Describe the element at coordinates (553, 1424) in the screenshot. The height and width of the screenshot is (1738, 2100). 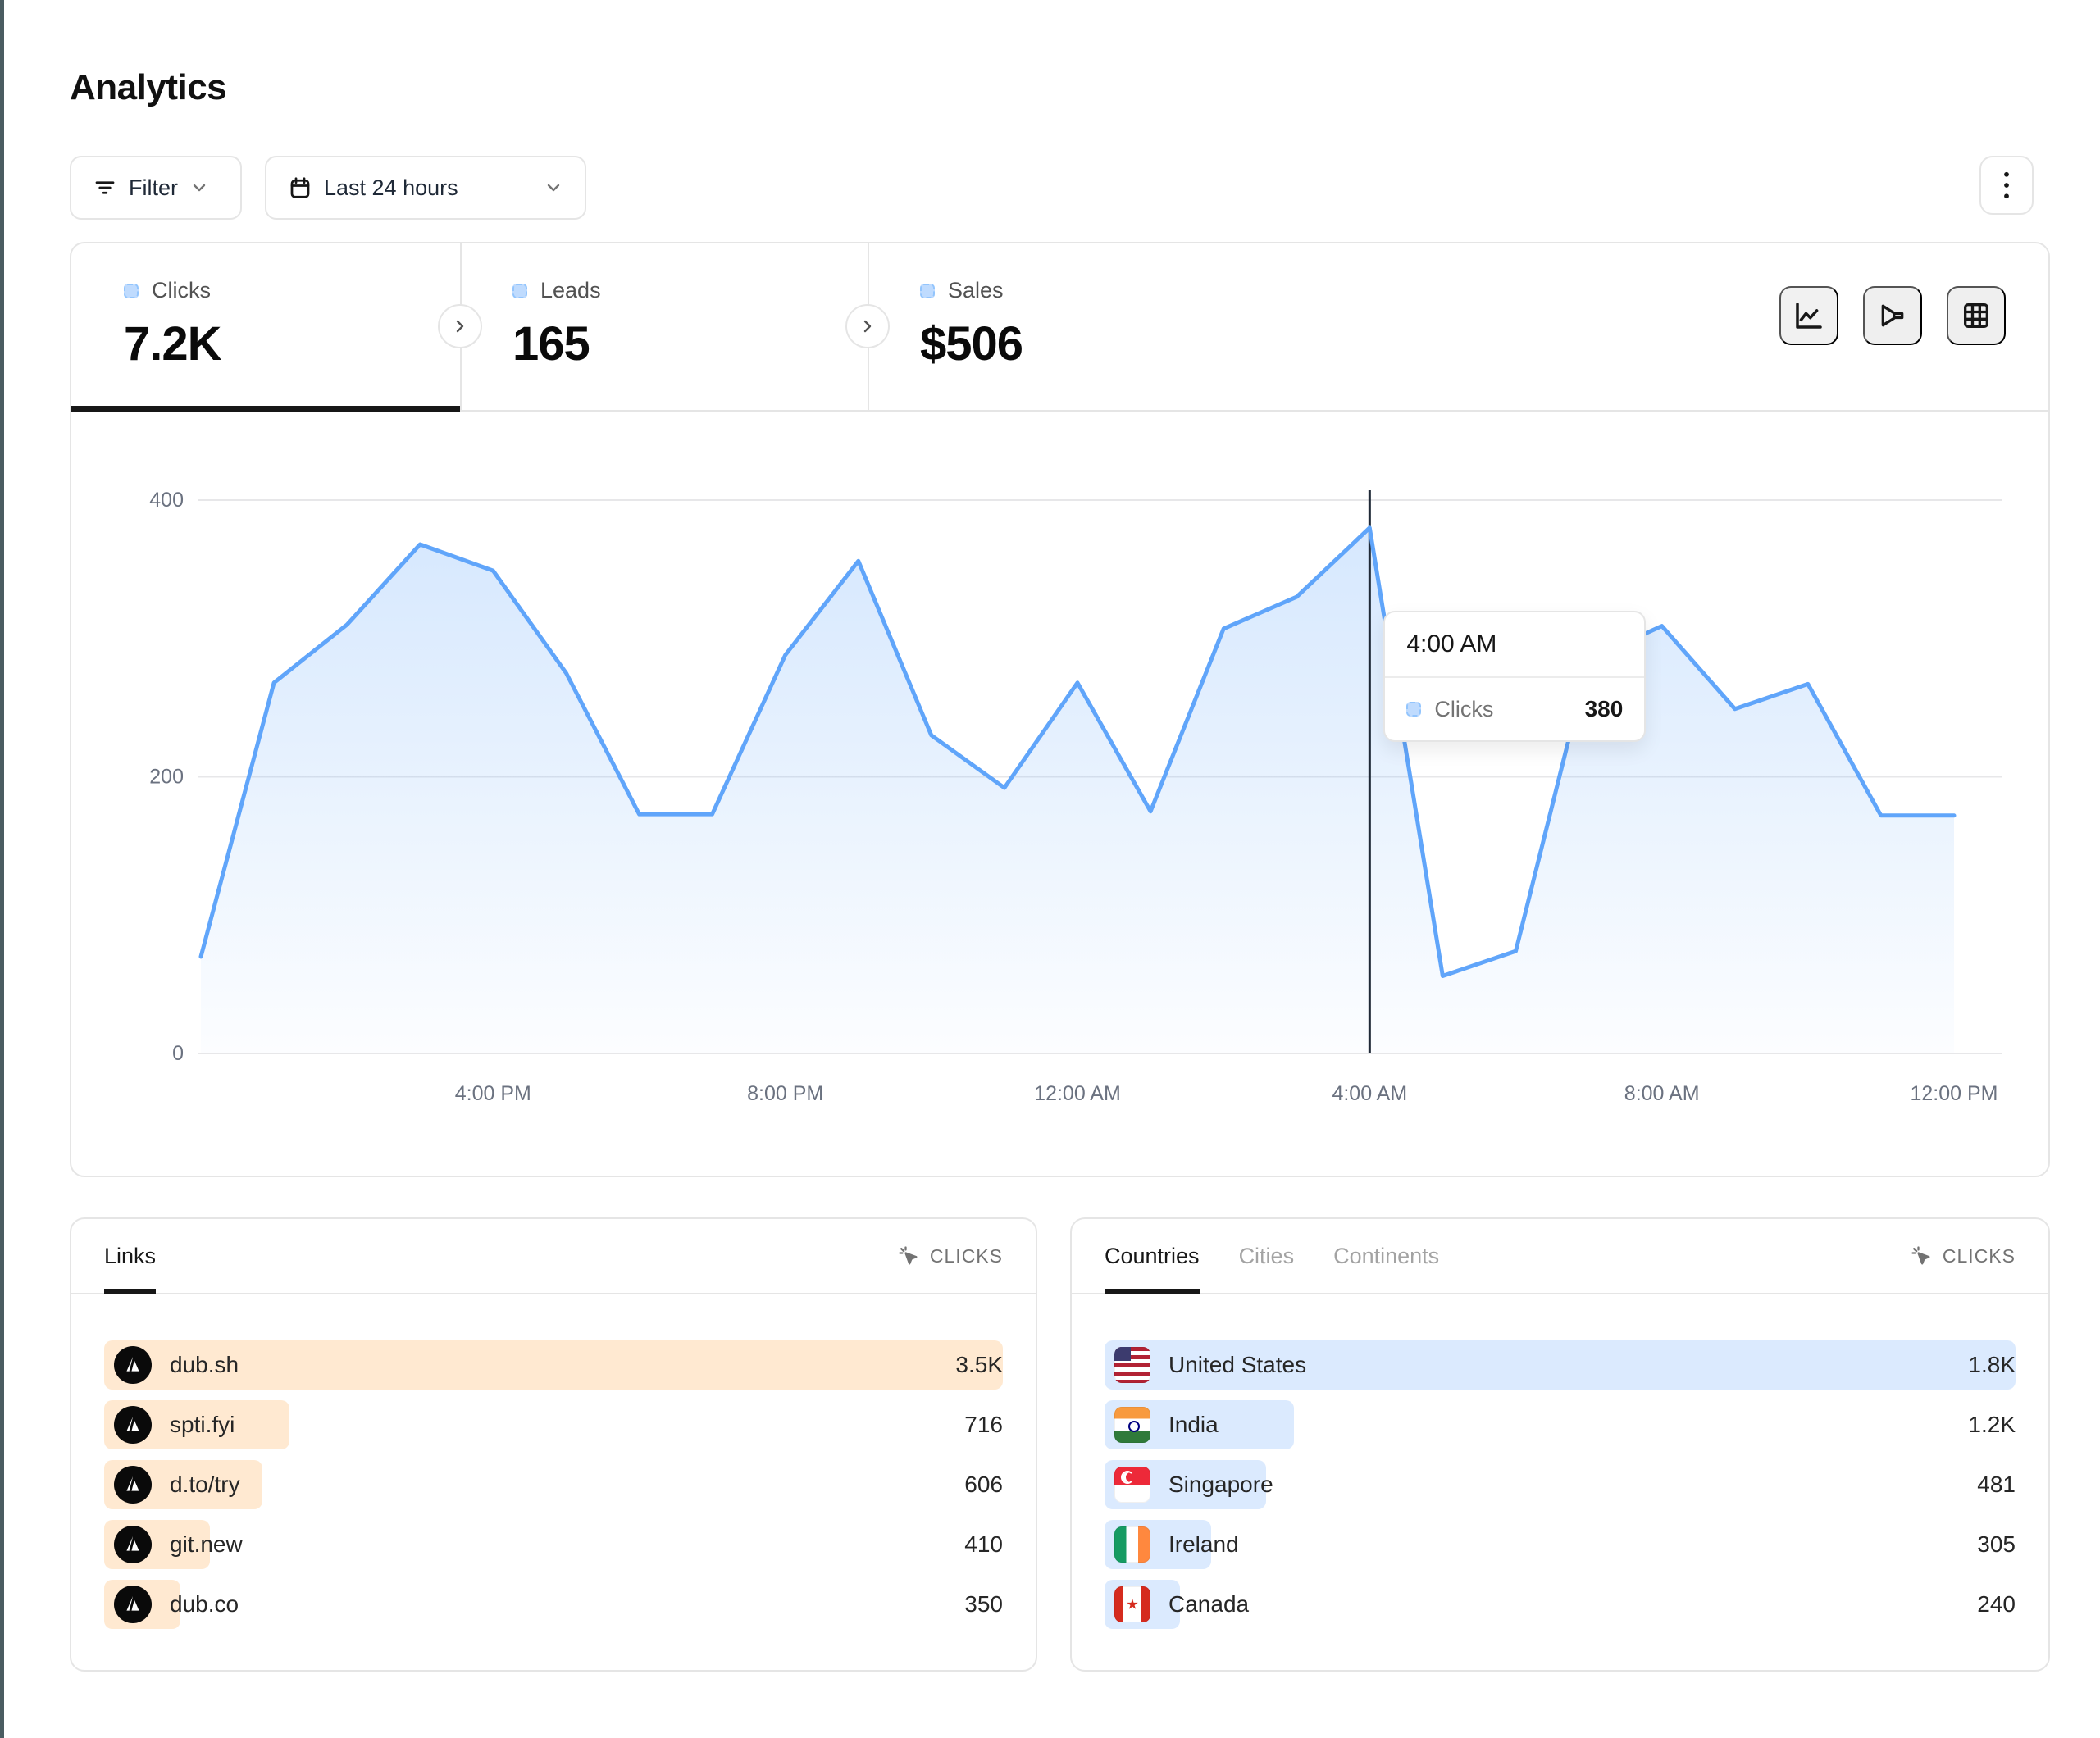
I see `table-row: spti.fyi 716` at that location.